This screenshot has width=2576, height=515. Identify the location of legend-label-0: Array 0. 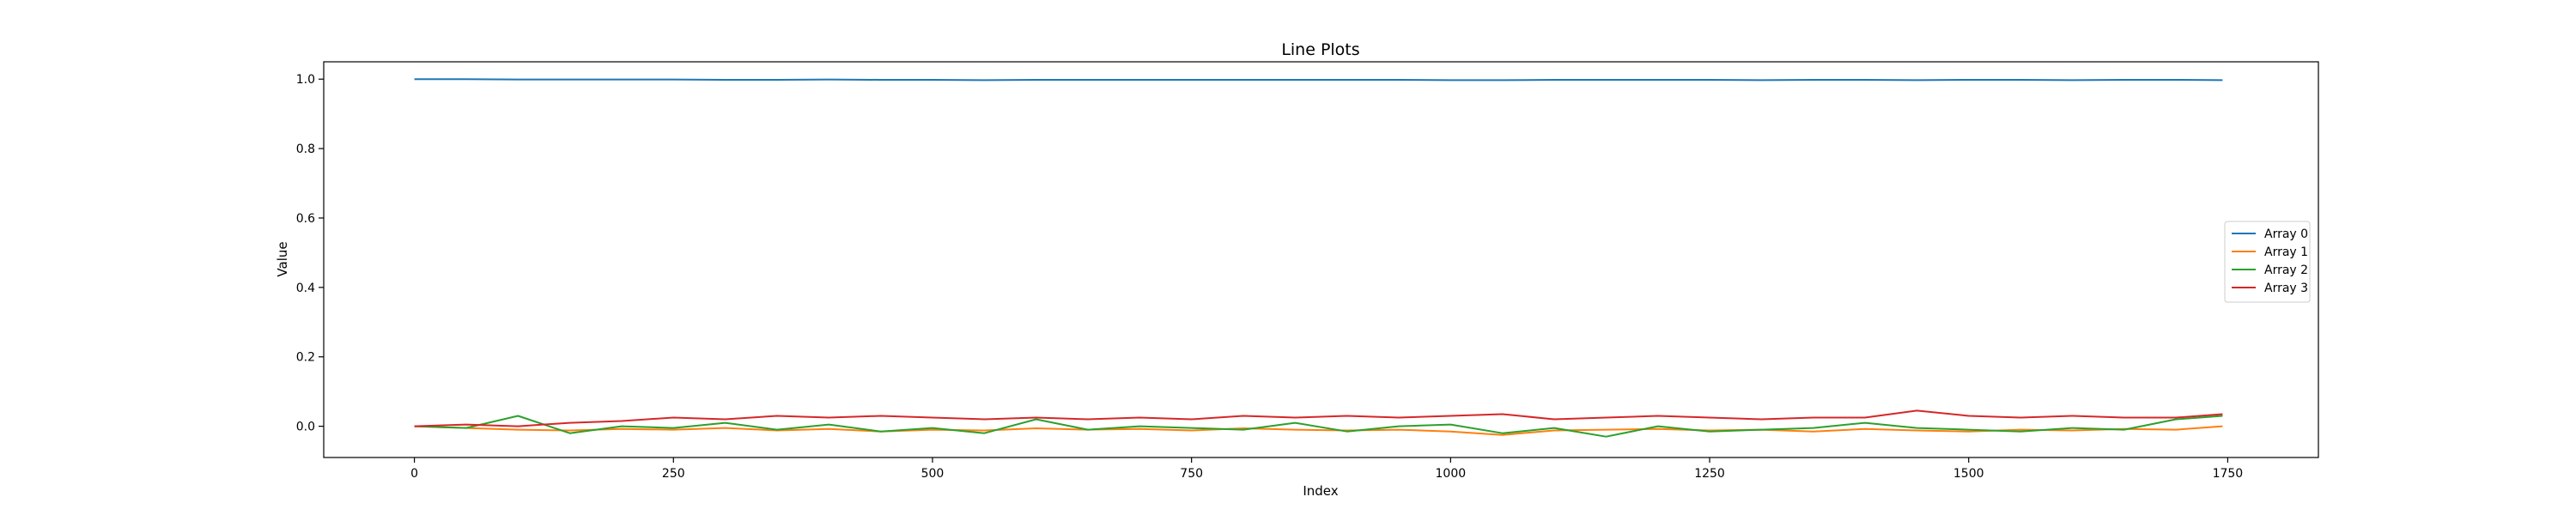
(2286, 234).